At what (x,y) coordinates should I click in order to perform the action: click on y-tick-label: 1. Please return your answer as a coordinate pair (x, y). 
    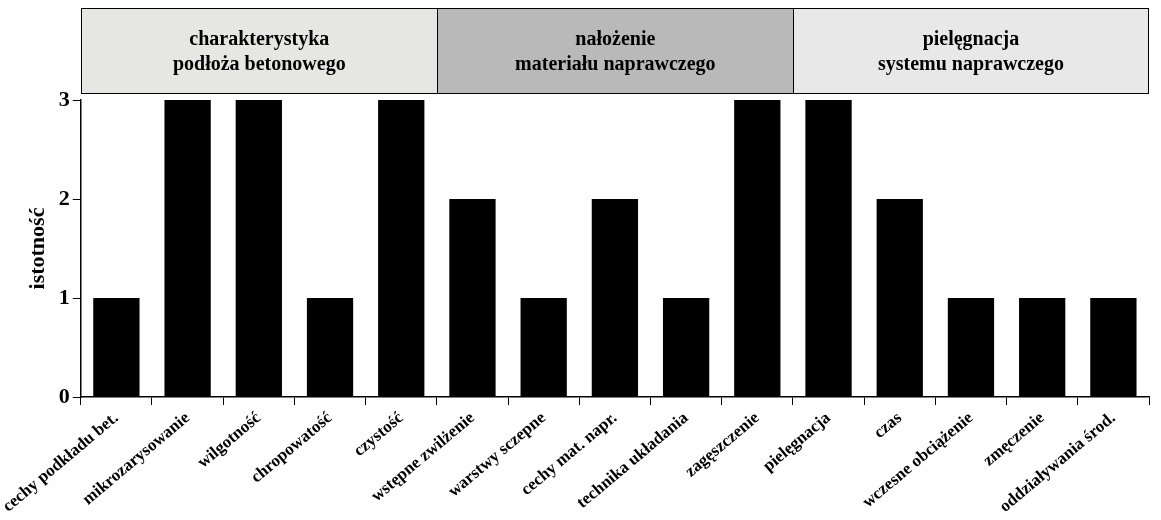
    Looking at the image, I should click on (64, 296).